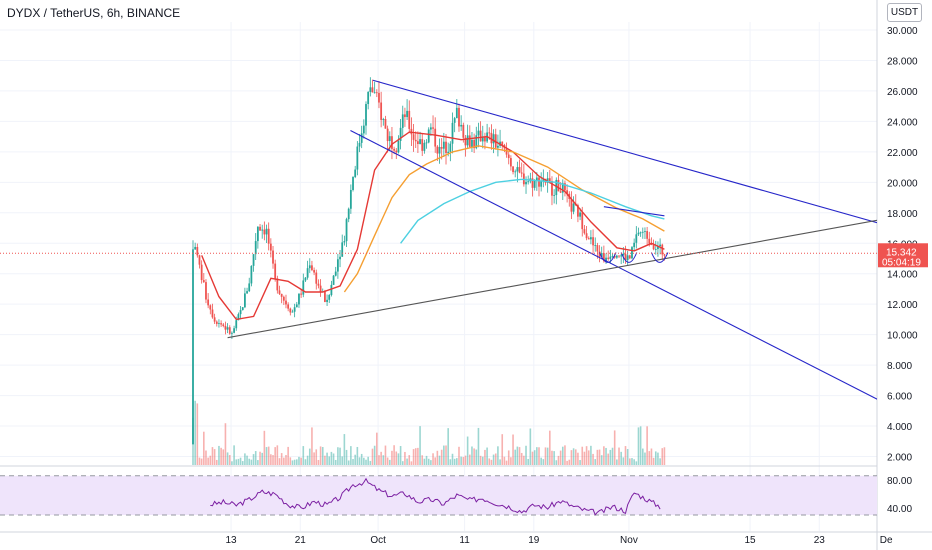 The width and height of the screenshot is (932, 550). What do you see at coordinates (902, 275) in the screenshot?
I see `price-tick-label: 14.000` at bounding box center [902, 275].